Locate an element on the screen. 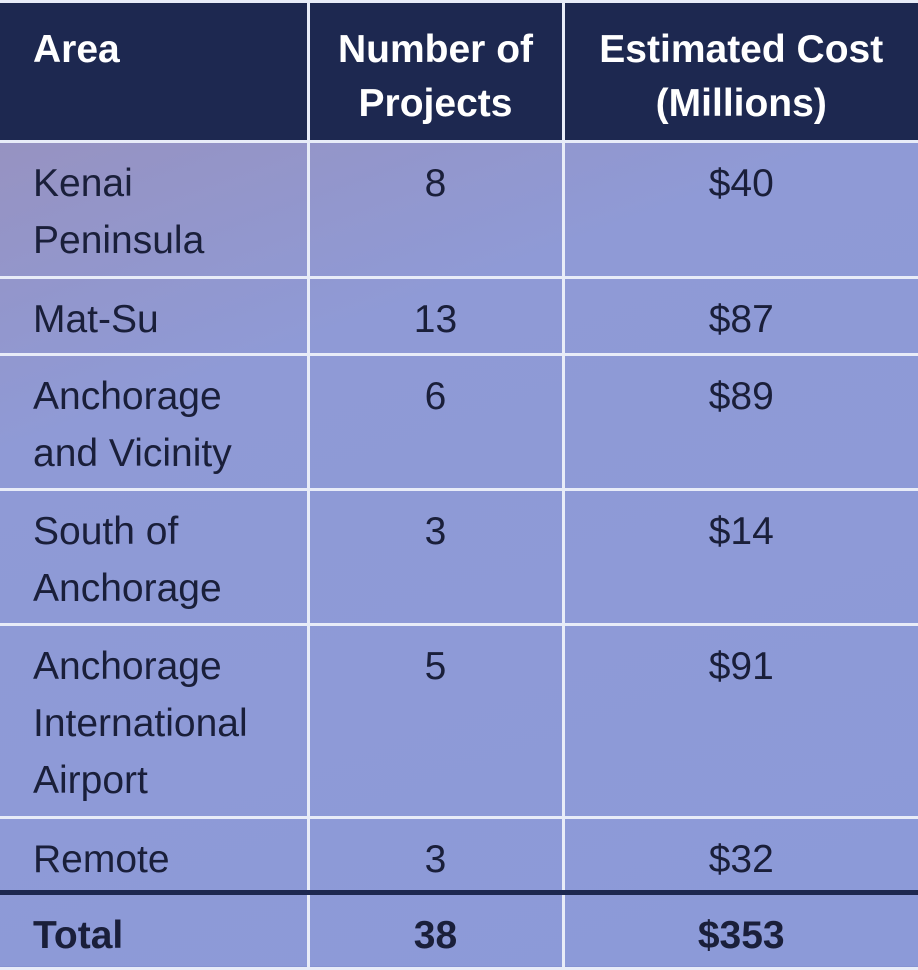 The width and height of the screenshot is (918, 970). table-cell: Mat-Su is located at coordinates (155, 316).